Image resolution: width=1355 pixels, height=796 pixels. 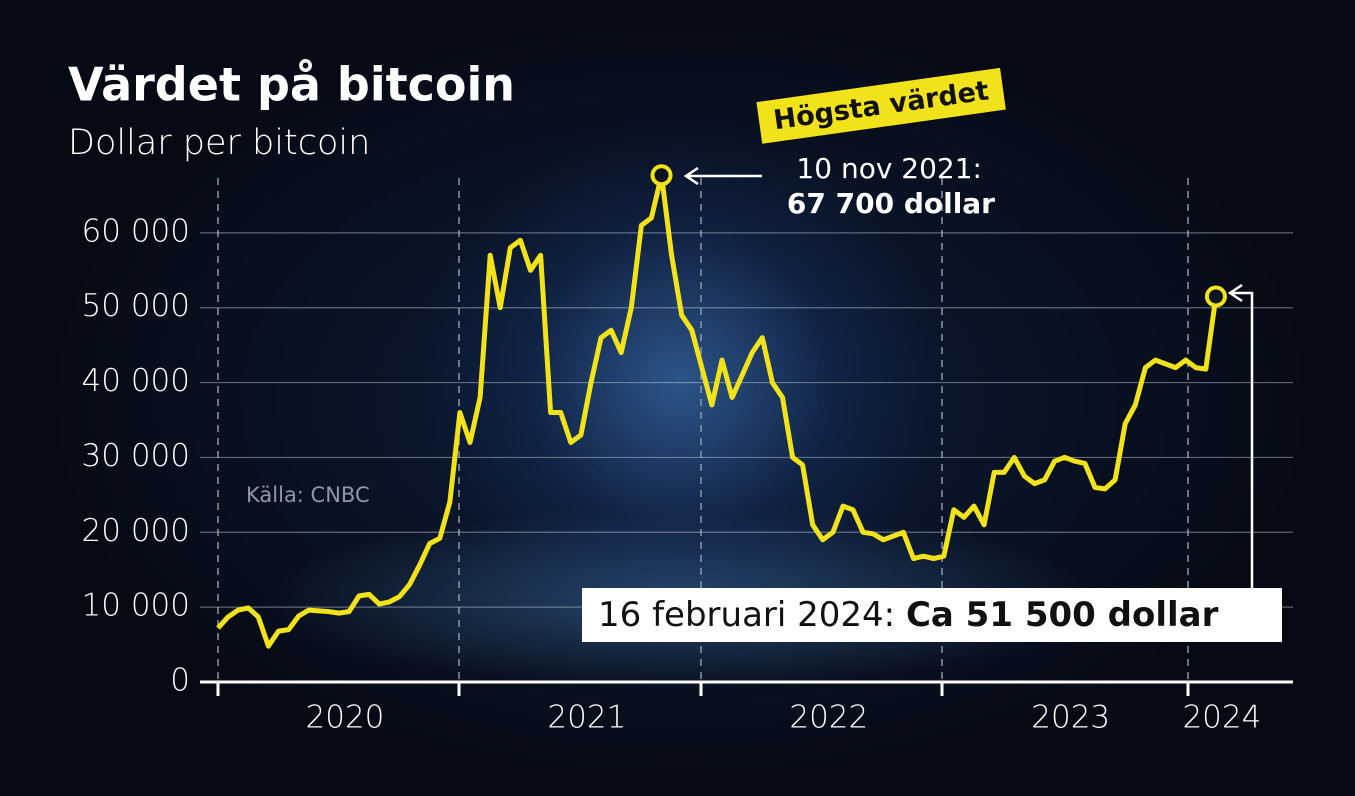 What do you see at coordinates (291, 85) in the screenshot?
I see `chart-title: Värdet på bitcoin` at bounding box center [291, 85].